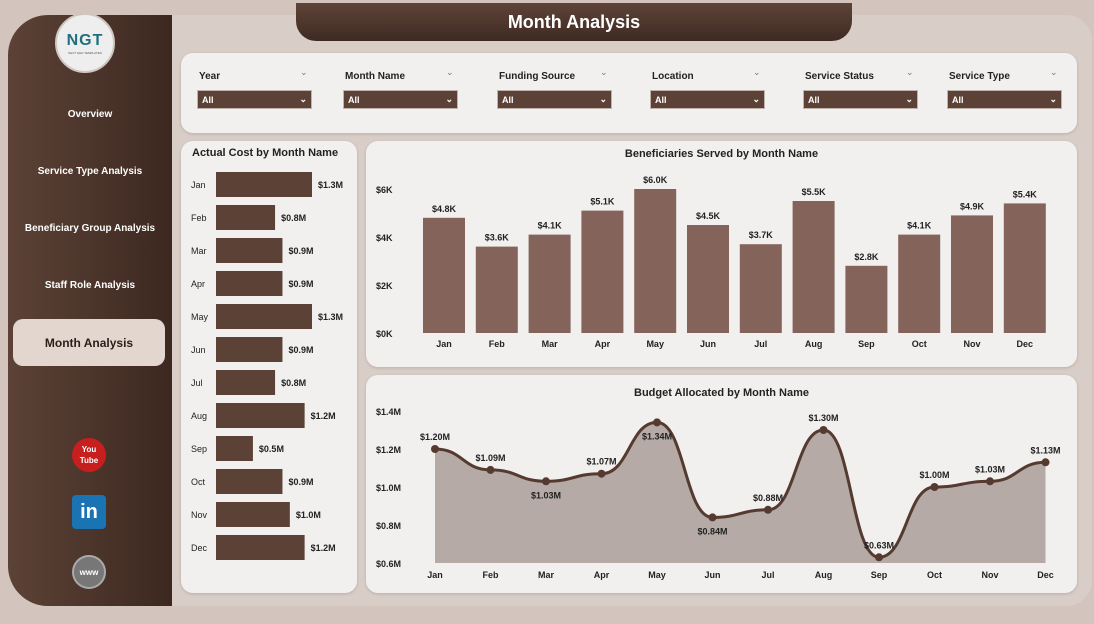  Describe the element at coordinates (721, 393) in the screenshot. I see `chart-title: Budget Allocated by Month Name` at that location.